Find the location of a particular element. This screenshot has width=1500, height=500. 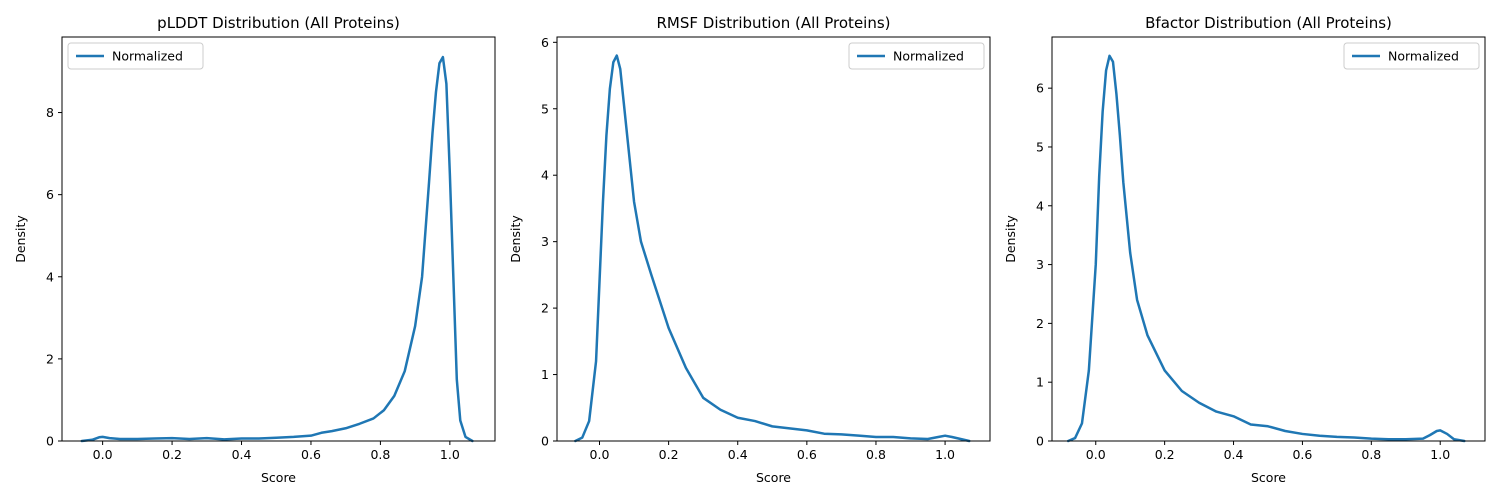

chart-title: RMSF Distribution (All Proteins) is located at coordinates (773, 23).